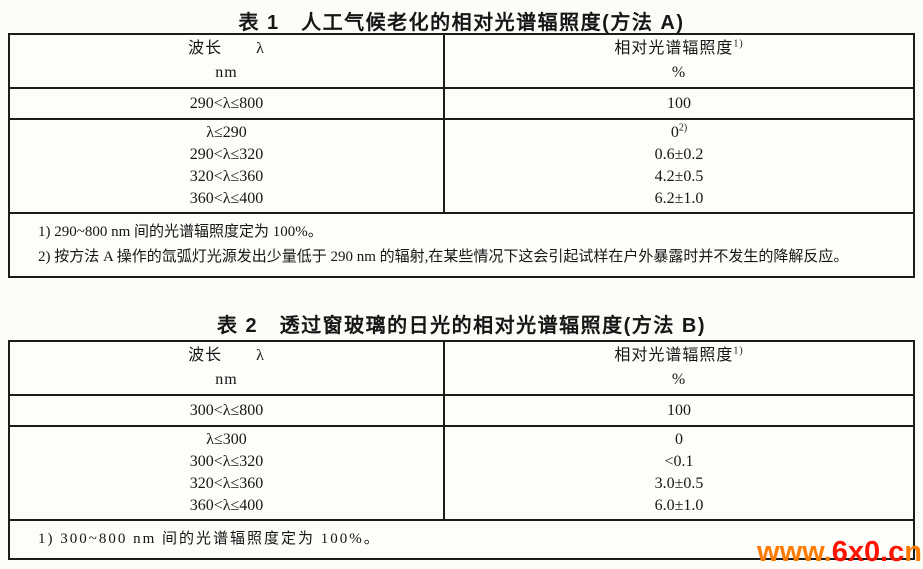  Describe the element at coordinates (679, 439) in the screenshot. I see `value-cell: 0` at that location.